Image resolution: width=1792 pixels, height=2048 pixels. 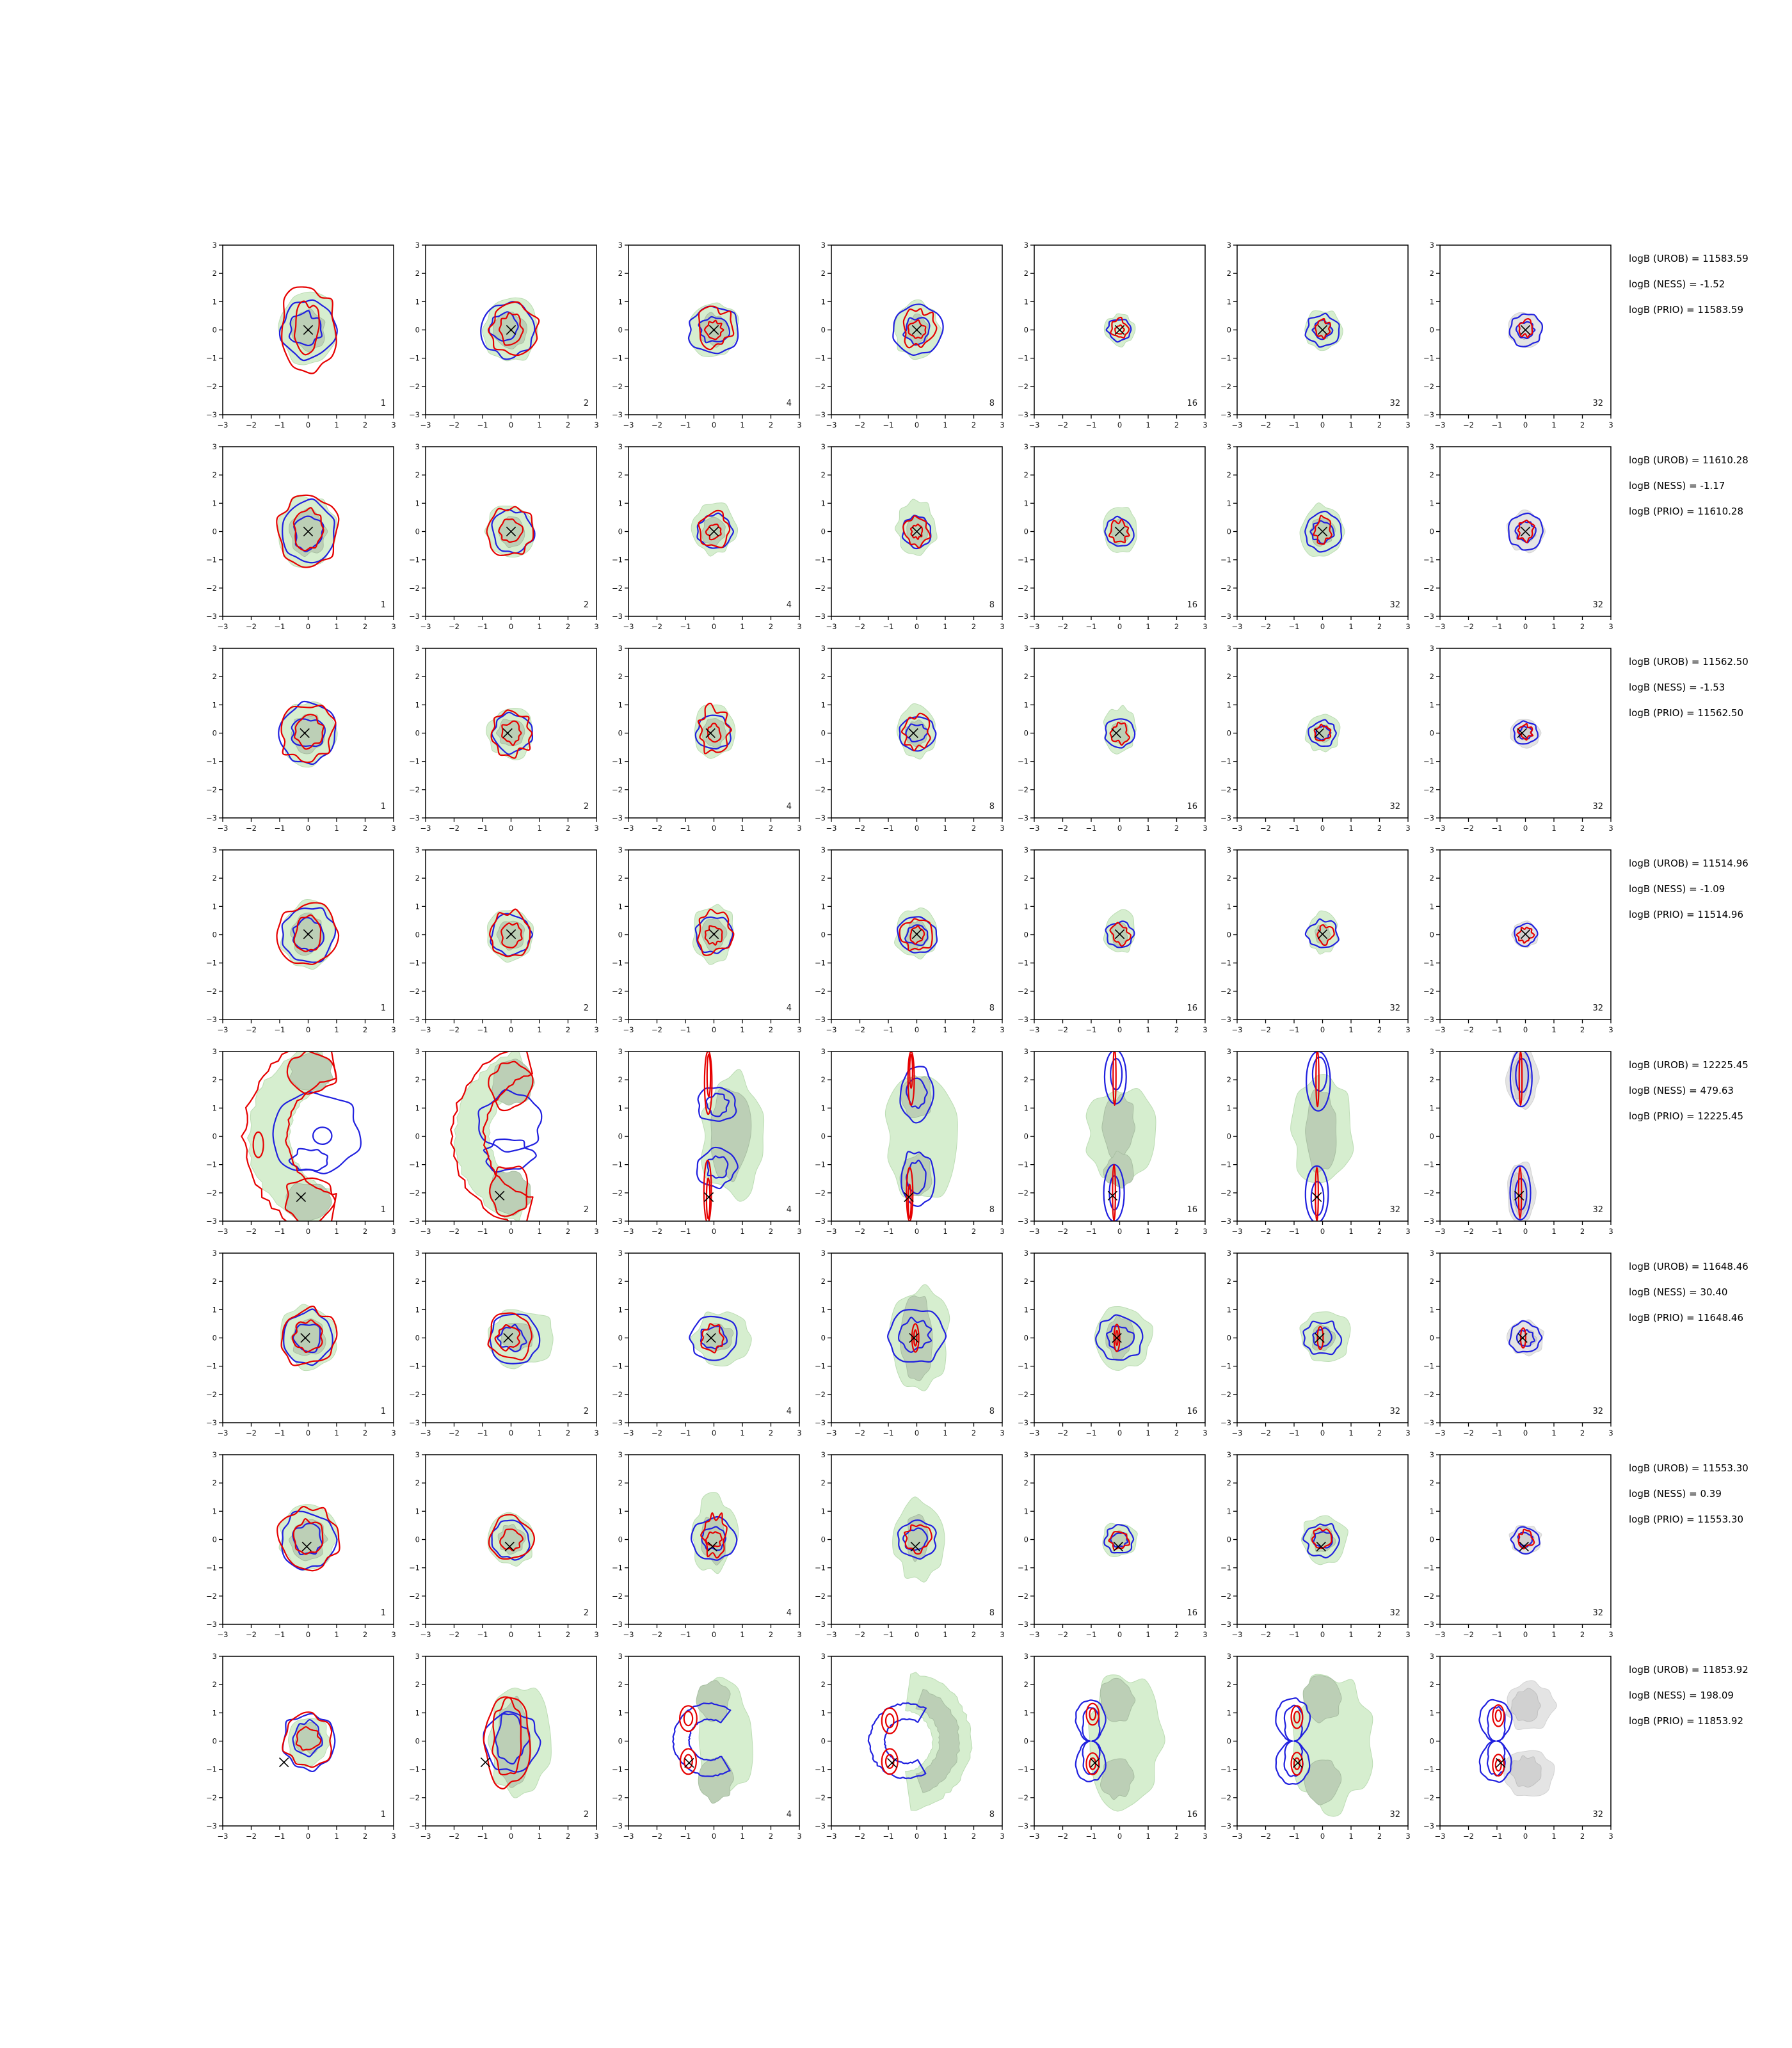 What do you see at coordinates (789, 403) in the screenshot?
I see `sample-count-label: 4` at bounding box center [789, 403].